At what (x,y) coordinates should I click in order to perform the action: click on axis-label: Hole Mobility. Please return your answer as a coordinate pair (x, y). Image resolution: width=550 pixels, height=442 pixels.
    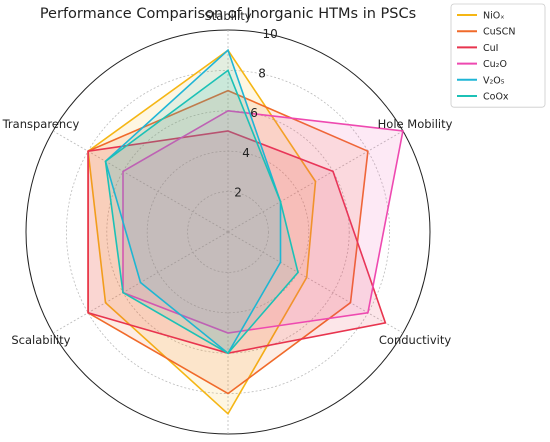
    Looking at the image, I should click on (415, 124).